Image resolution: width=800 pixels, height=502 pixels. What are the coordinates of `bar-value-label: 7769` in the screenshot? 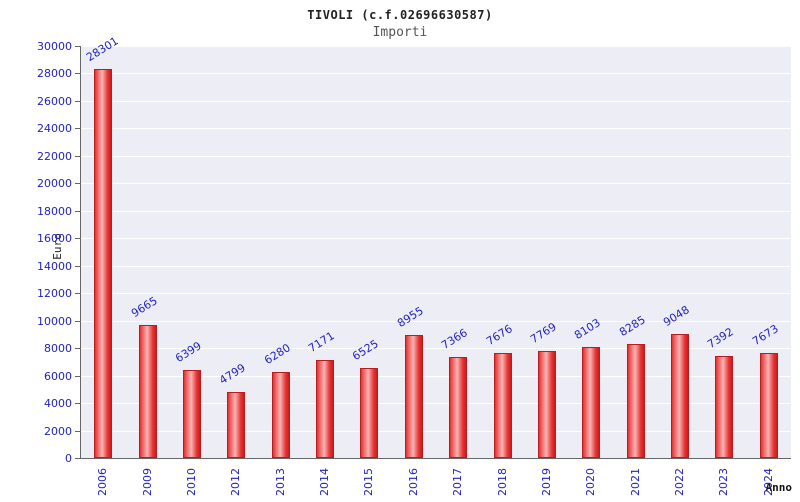 It's located at (543, 333).